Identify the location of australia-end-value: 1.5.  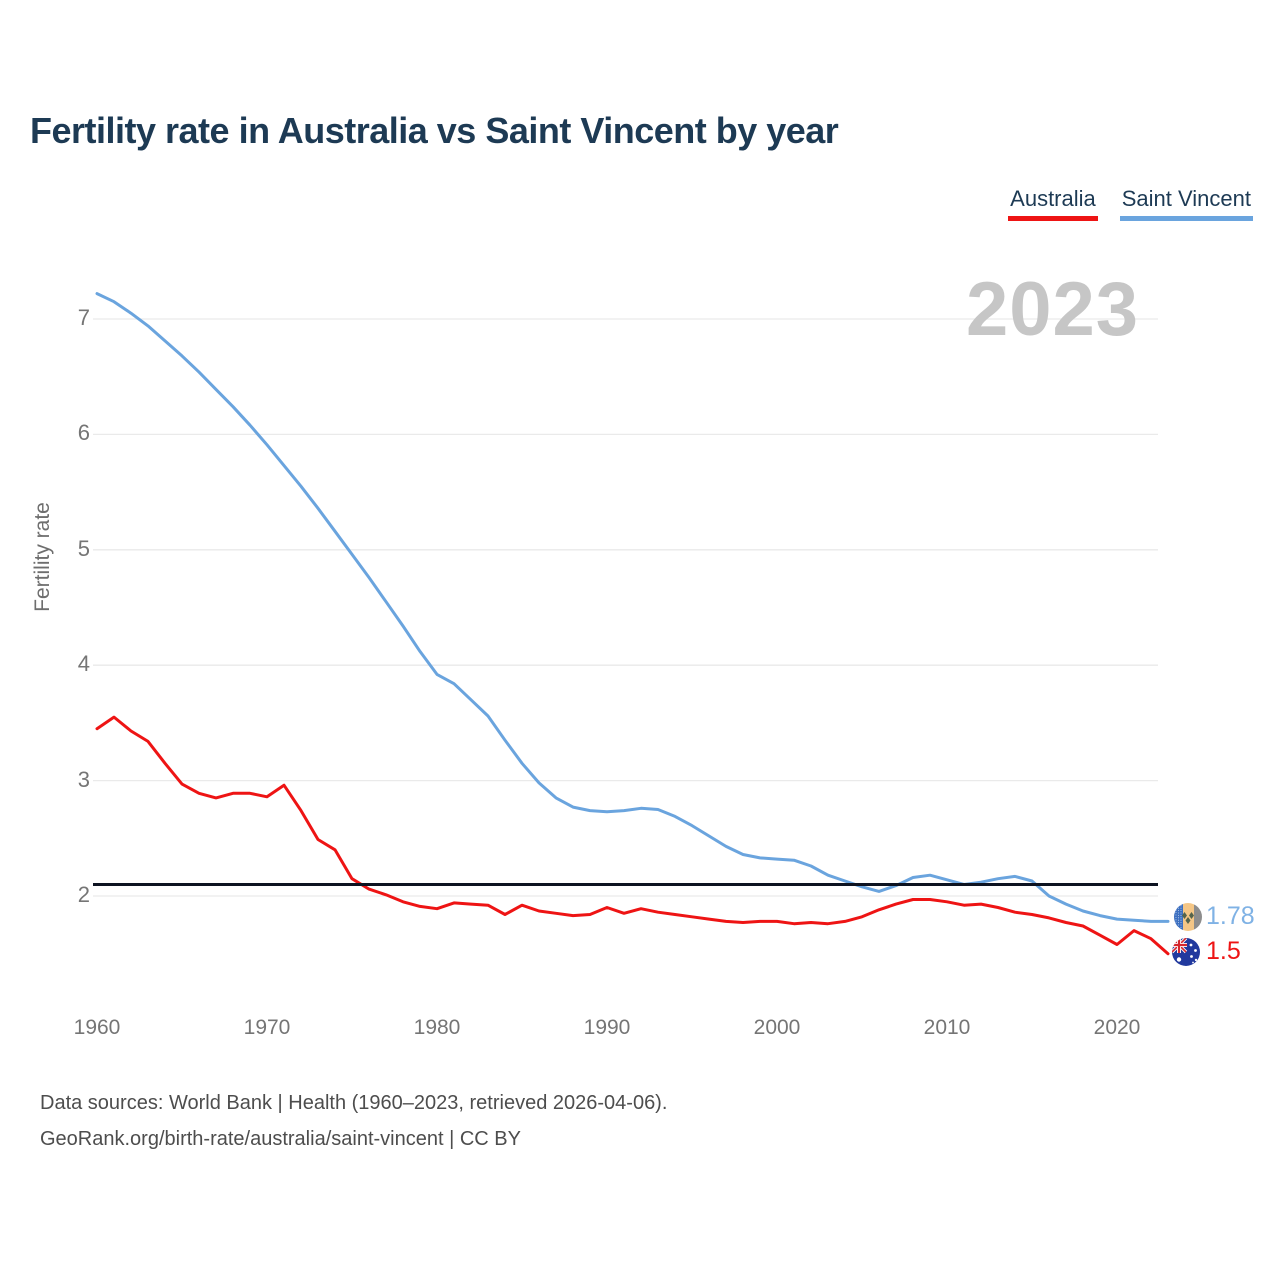
(1223, 951).